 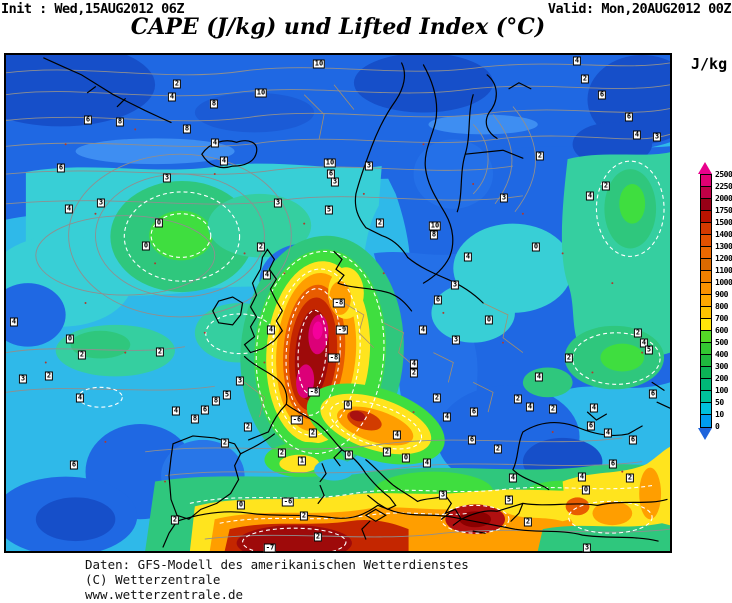 What do you see at coordinates (723, 222) in the screenshot?
I see `legend-tick-label: 1500` at bounding box center [723, 222].